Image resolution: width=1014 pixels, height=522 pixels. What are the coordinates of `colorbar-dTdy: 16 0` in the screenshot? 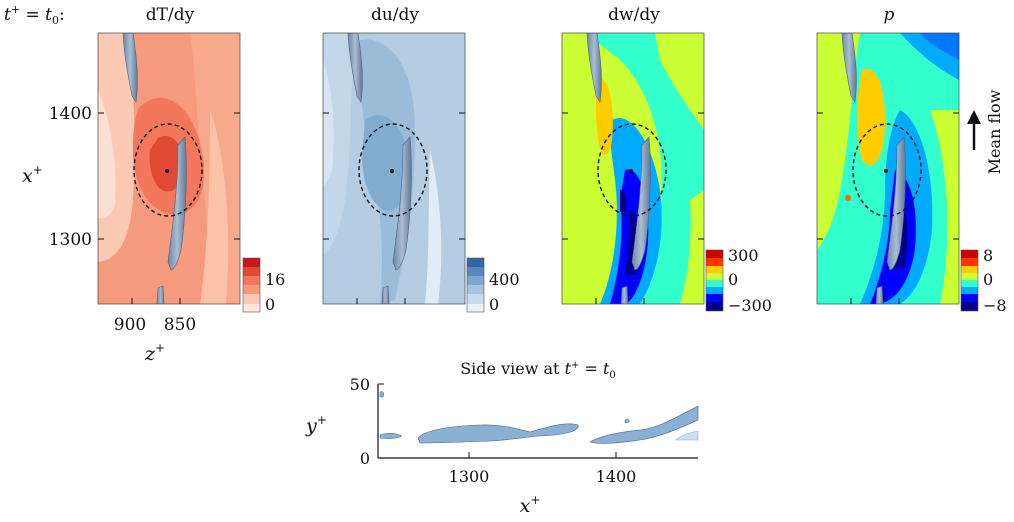 It's located at (263, 285).